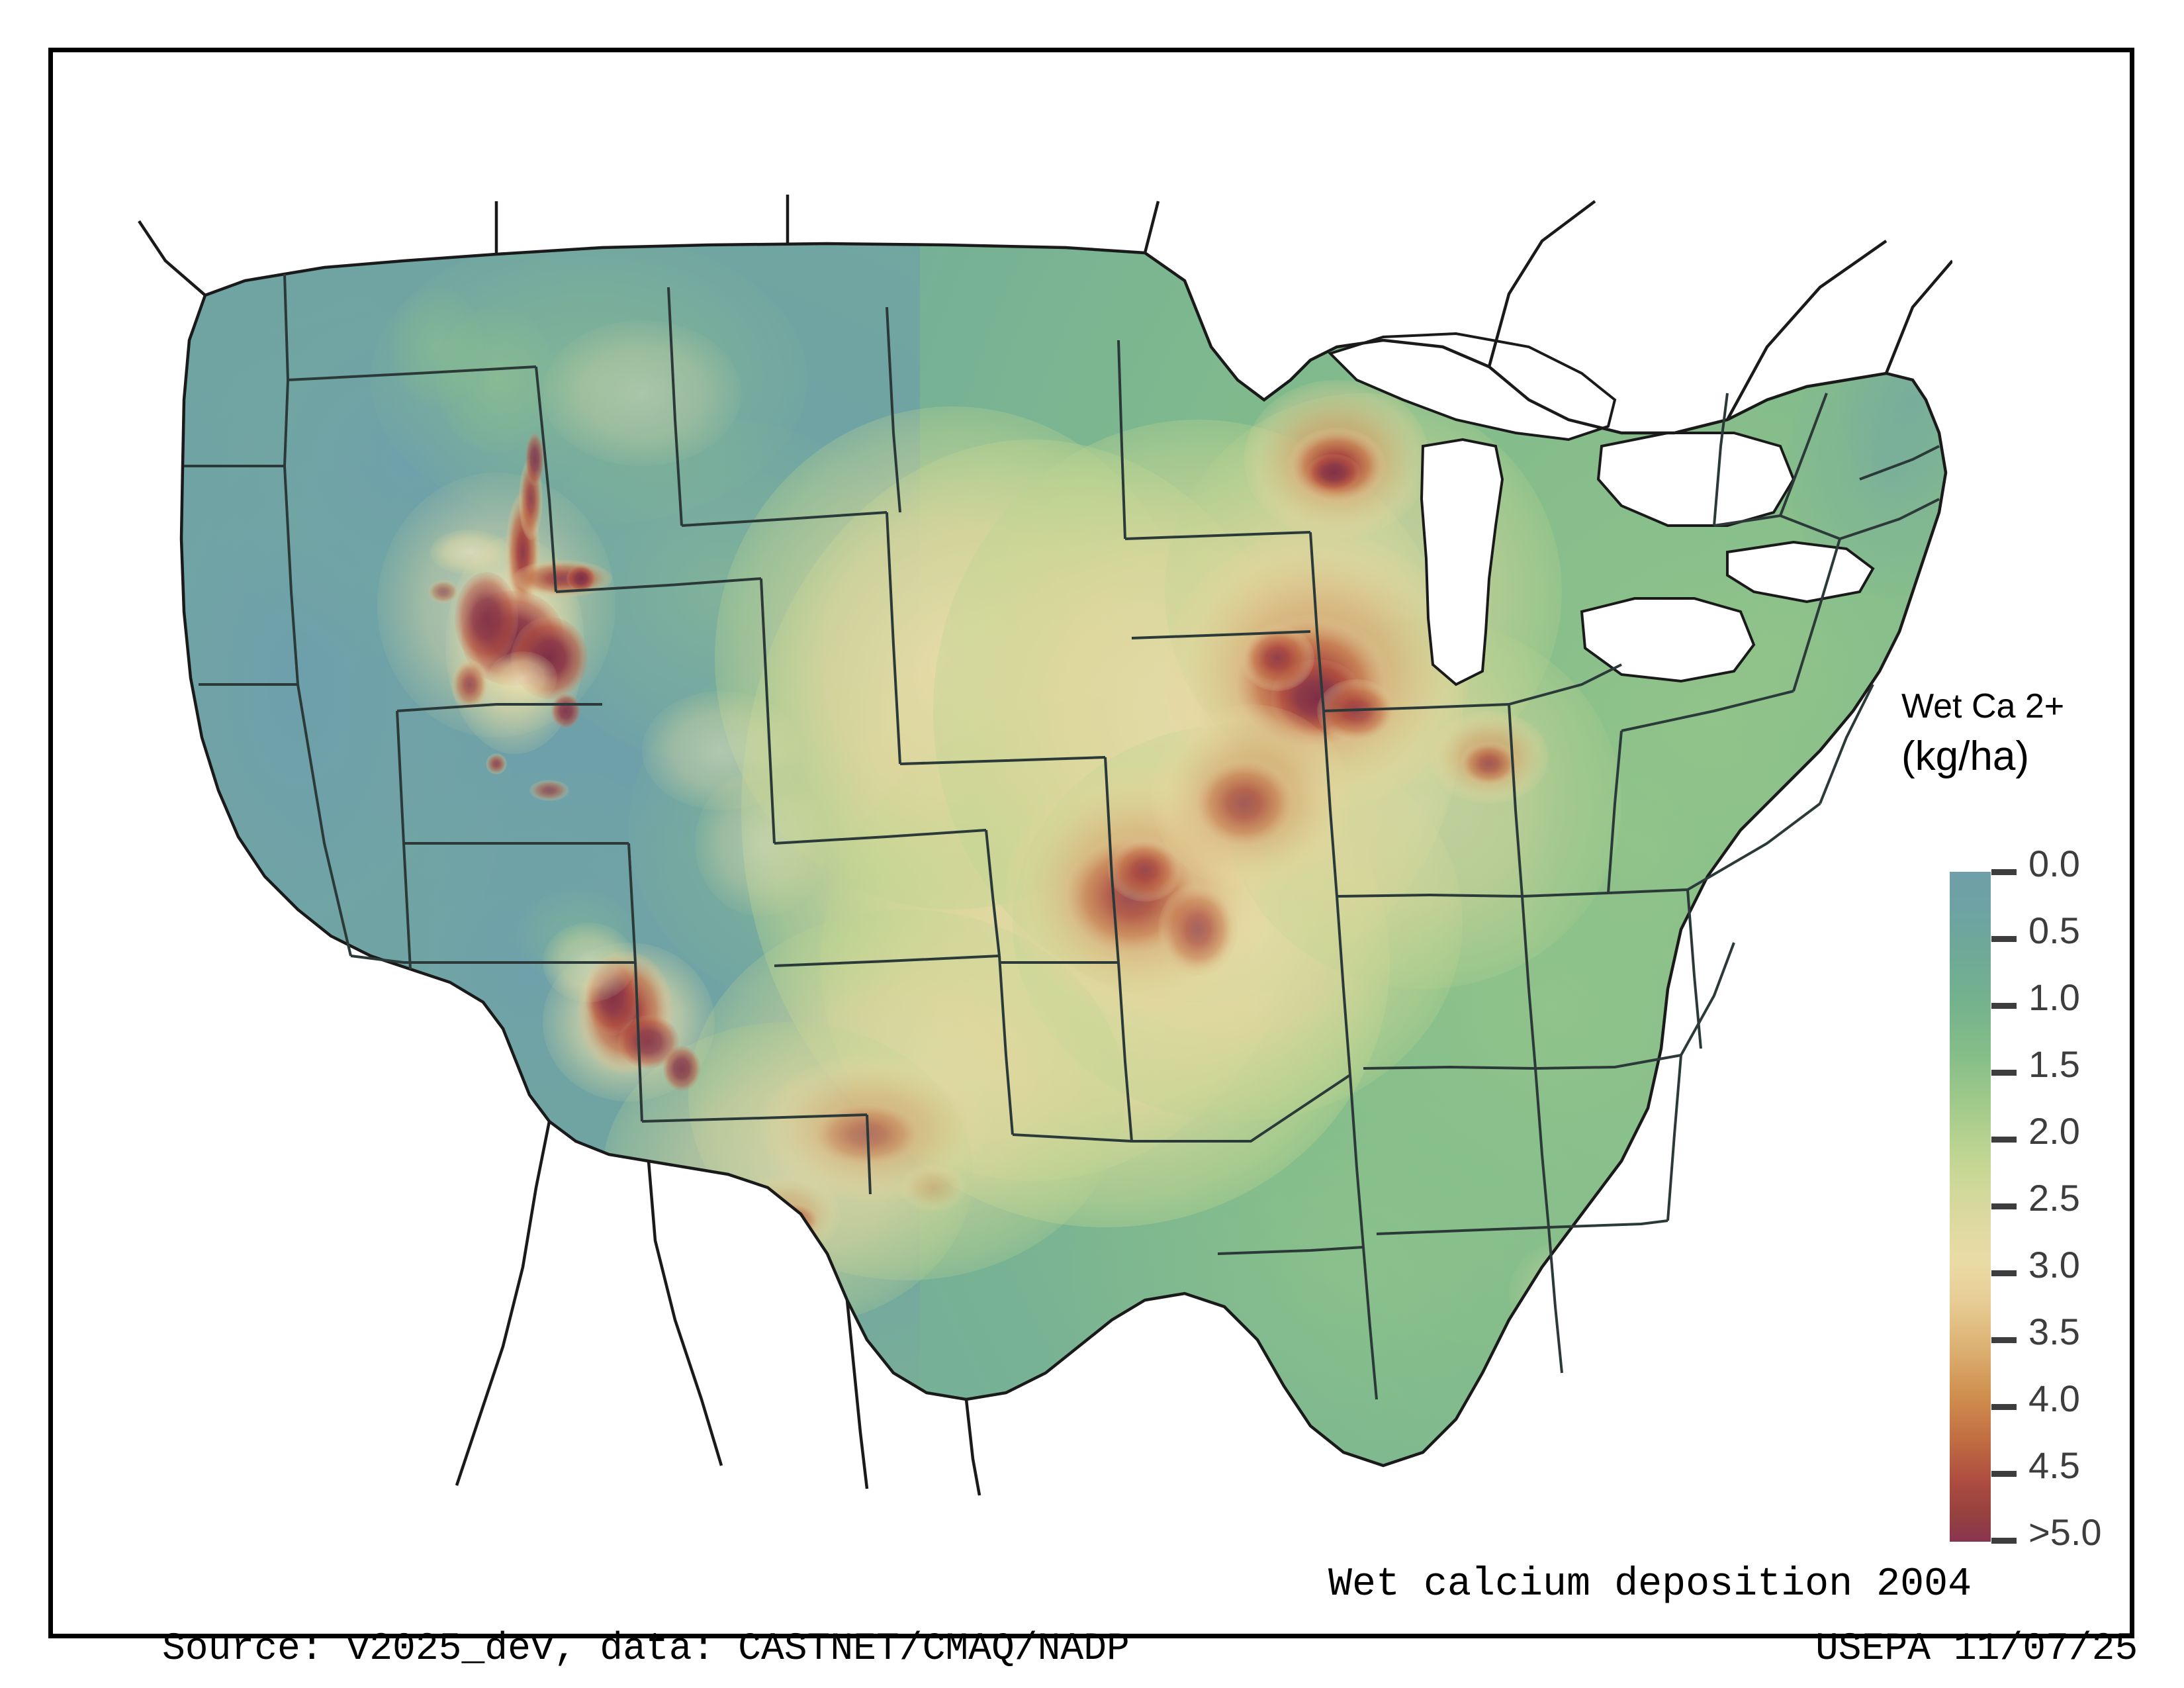 Image resolution: width=2184 pixels, height=1688 pixels. What do you see at coordinates (1650, 1584) in the screenshot?
I see `map-title: Wet calcium deposition 2004` at bounding box center [1650, 1584].